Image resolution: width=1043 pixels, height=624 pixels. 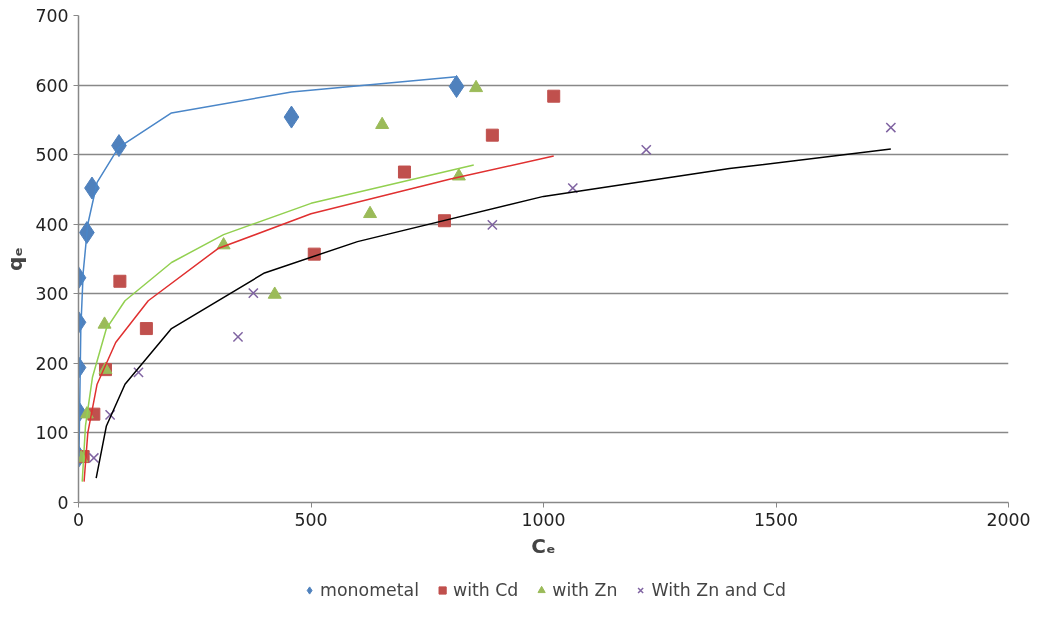 What do you see at coordinates (15, 259) in the screenshot?
I see `y-axis-title: qₑ` at bounding box center [15, 259].